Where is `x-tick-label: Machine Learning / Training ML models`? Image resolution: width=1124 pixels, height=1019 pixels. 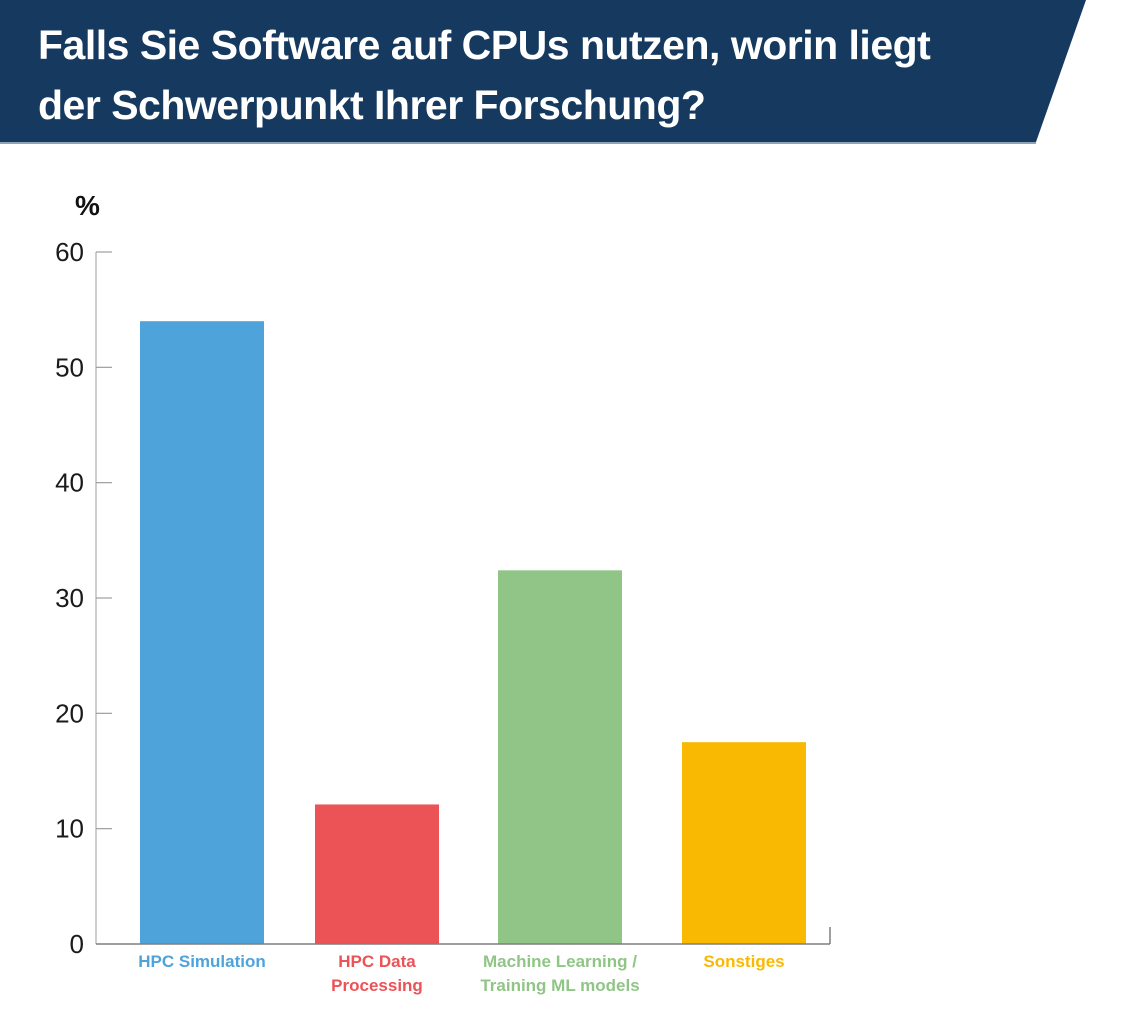 x-tick-label: Machine Learning / Training ML models is located at coordinates (559, 973).